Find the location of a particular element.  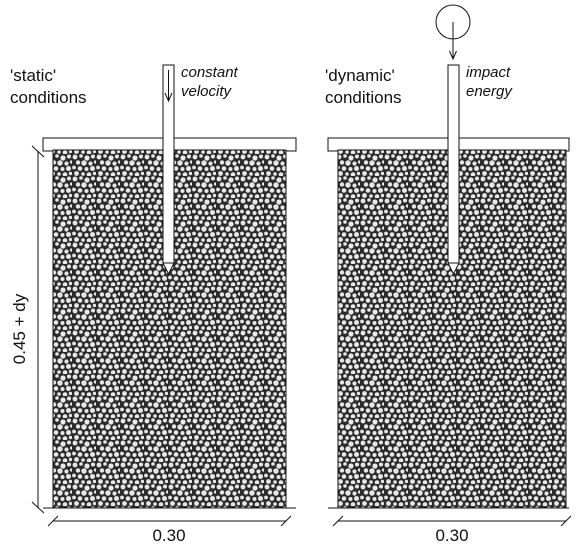

static-condition-label: 'static' is located at coordinates (33, 75).